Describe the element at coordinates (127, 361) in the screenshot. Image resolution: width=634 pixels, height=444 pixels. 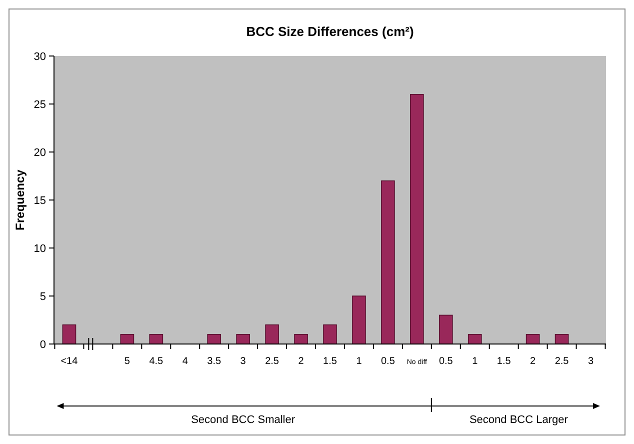
I see `x-tick-label: 5` at that location.